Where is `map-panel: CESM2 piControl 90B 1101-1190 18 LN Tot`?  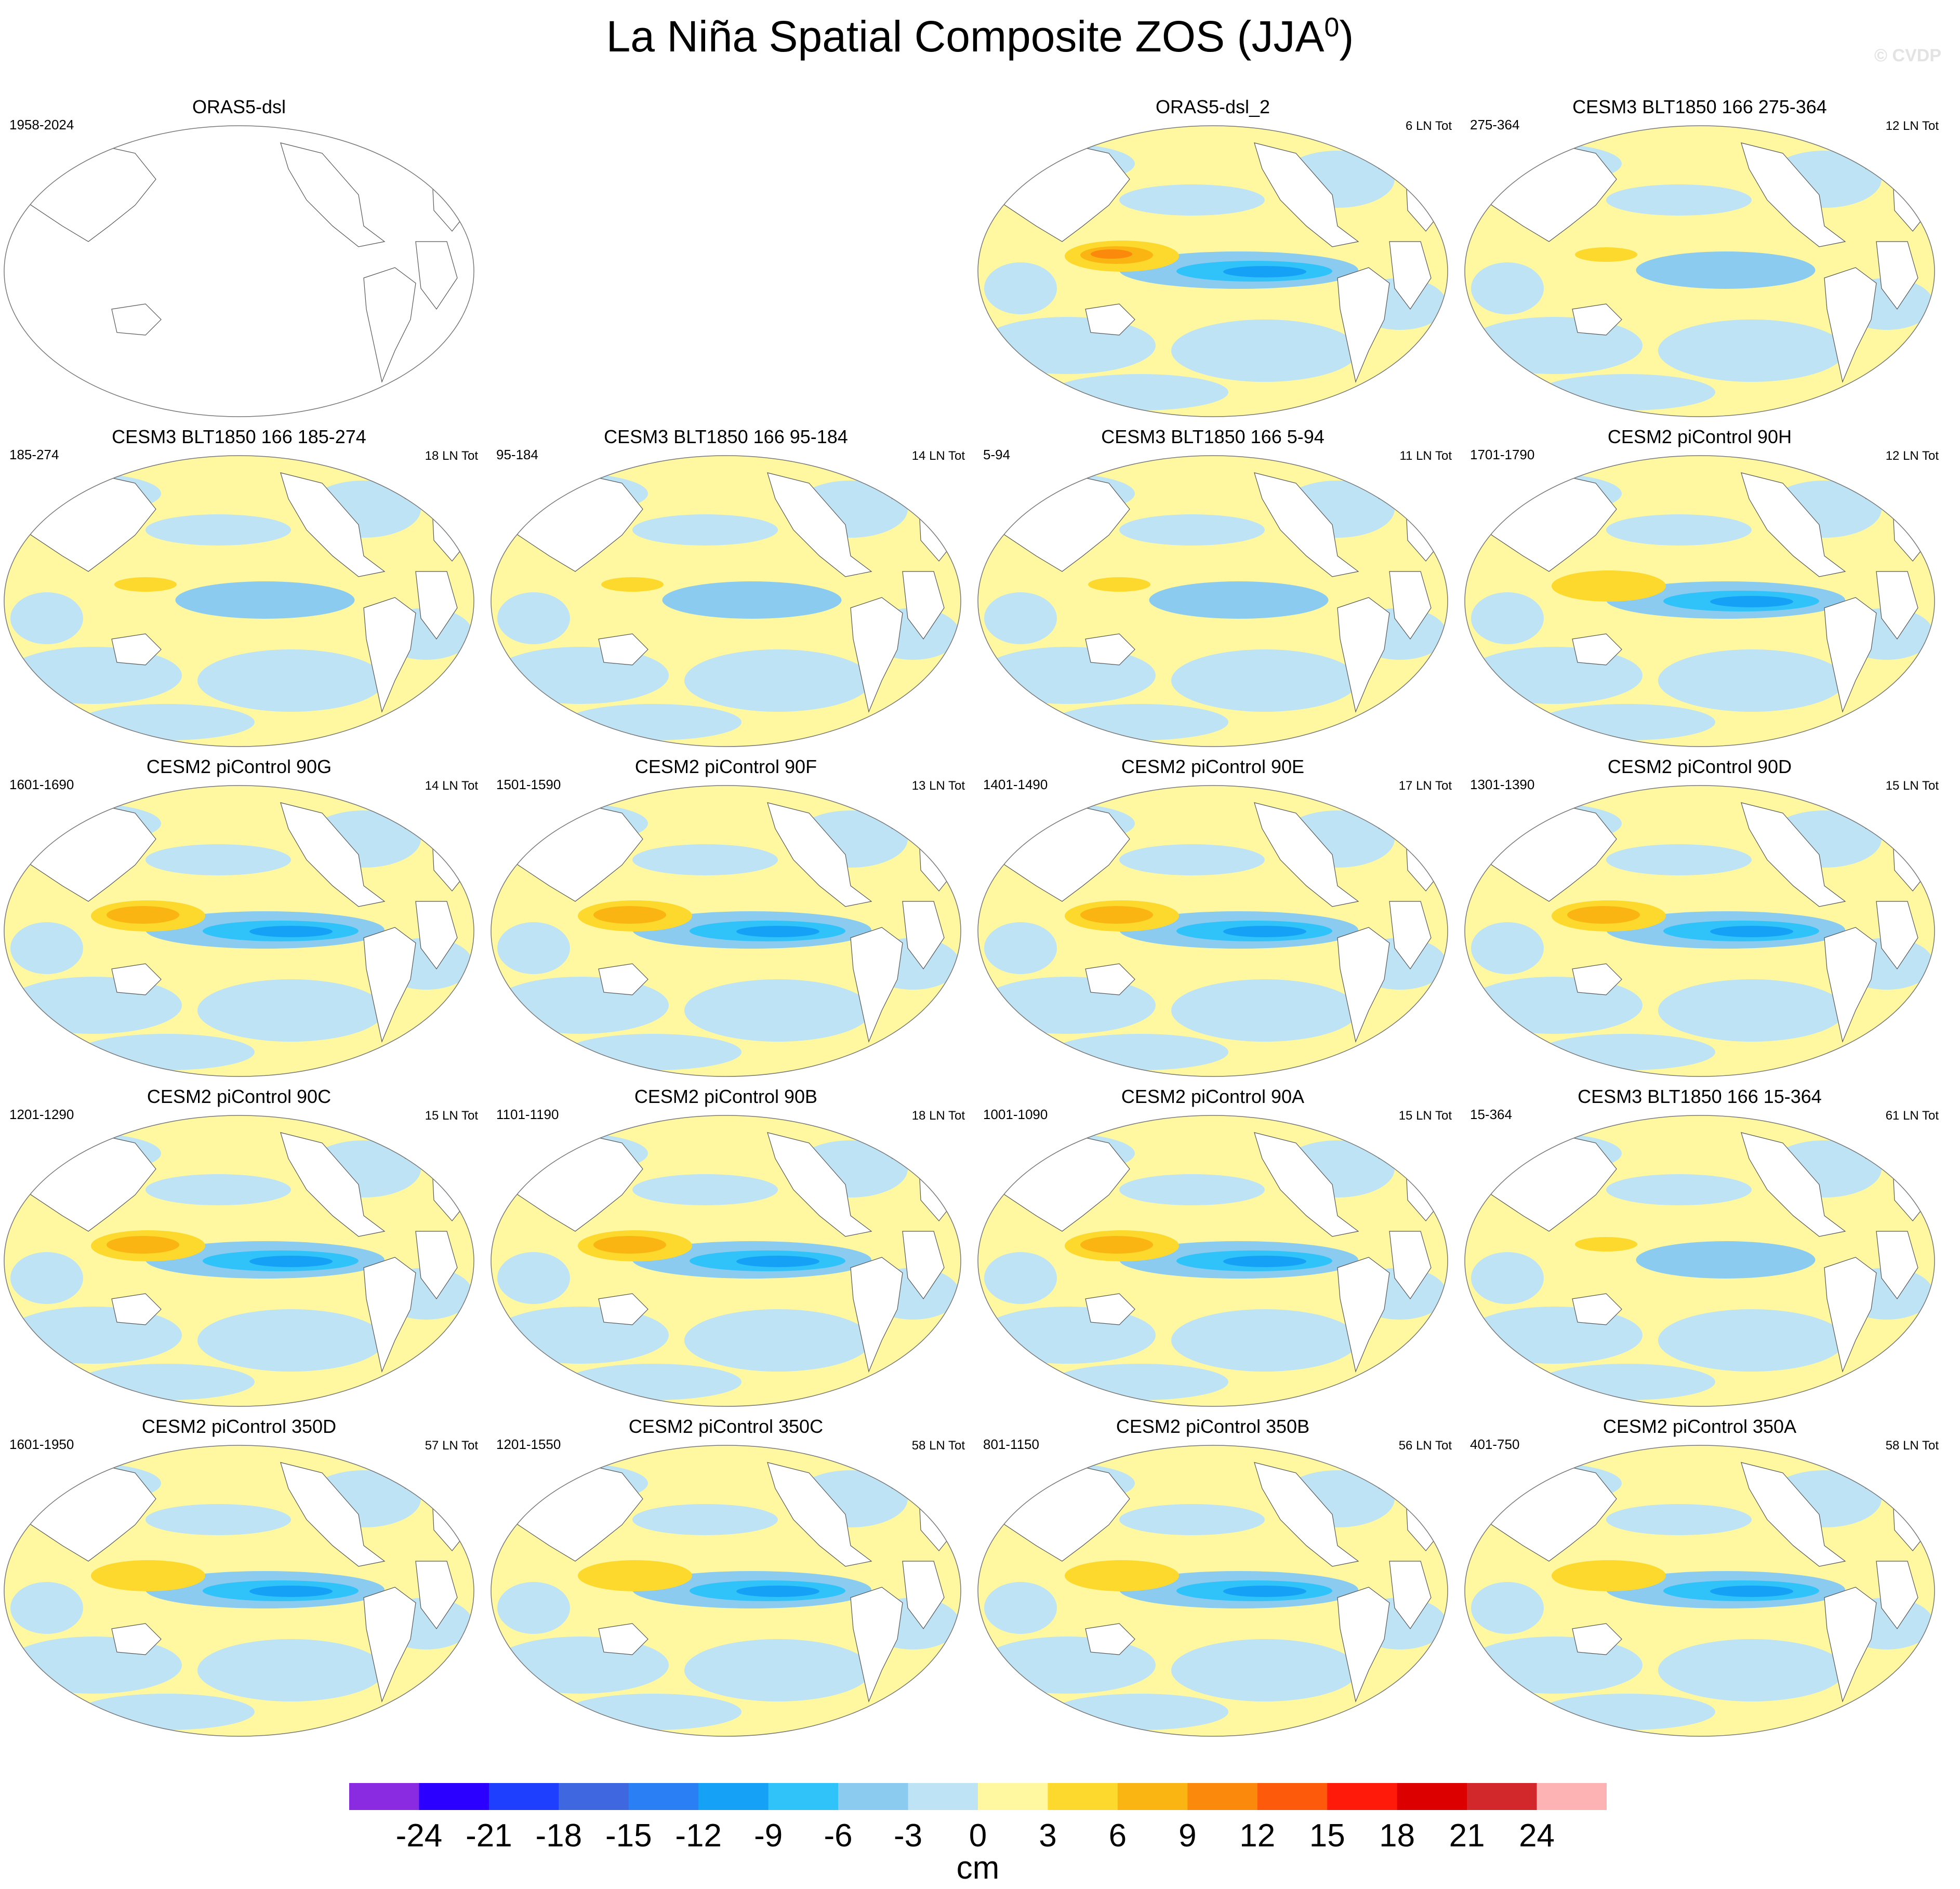 map-panel: CESM2 piControl 90B 1101-1190 18 LN Tot is located at coordinates (726, 1251).